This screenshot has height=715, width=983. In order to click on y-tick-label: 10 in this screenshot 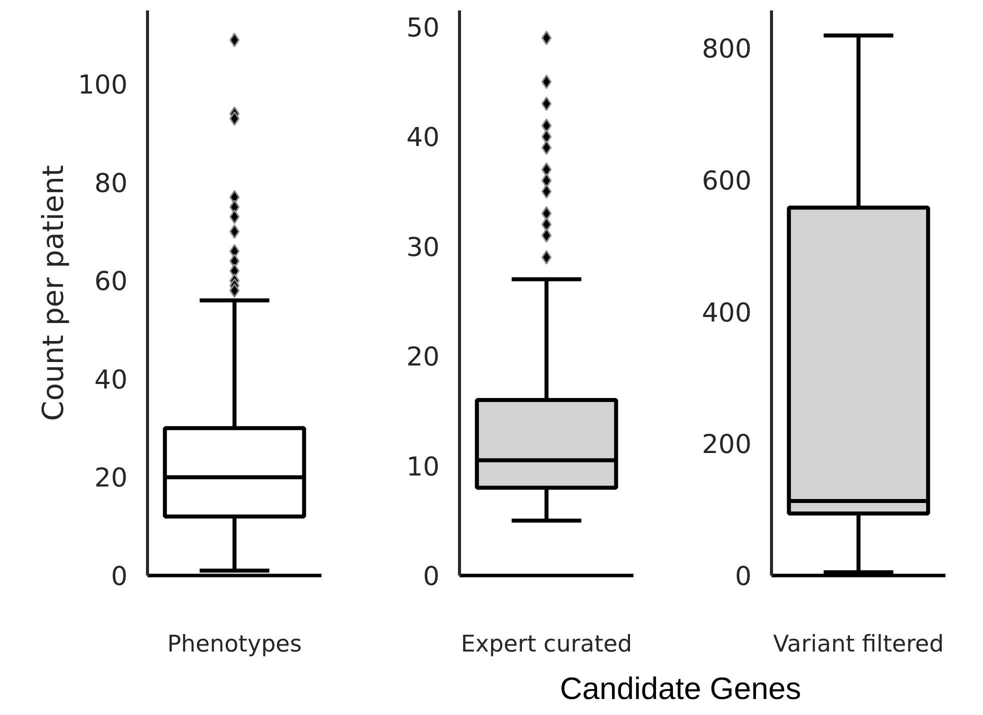, I will do `click(423, 467)`.